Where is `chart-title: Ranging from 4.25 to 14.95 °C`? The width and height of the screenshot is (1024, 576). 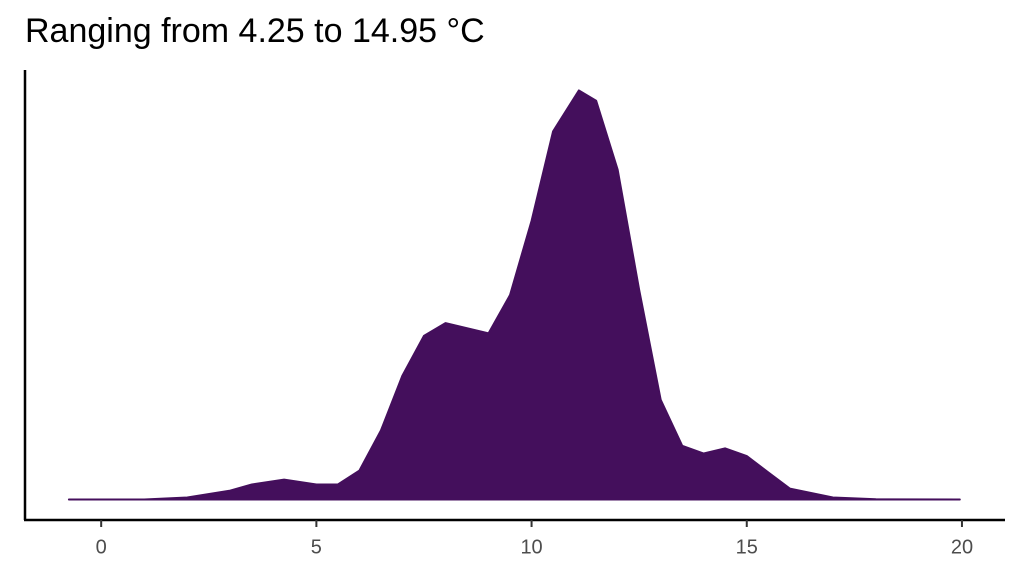
chart-title: Ranging from 4.25 to 14.95 °C is located at coordinates (255, 31).